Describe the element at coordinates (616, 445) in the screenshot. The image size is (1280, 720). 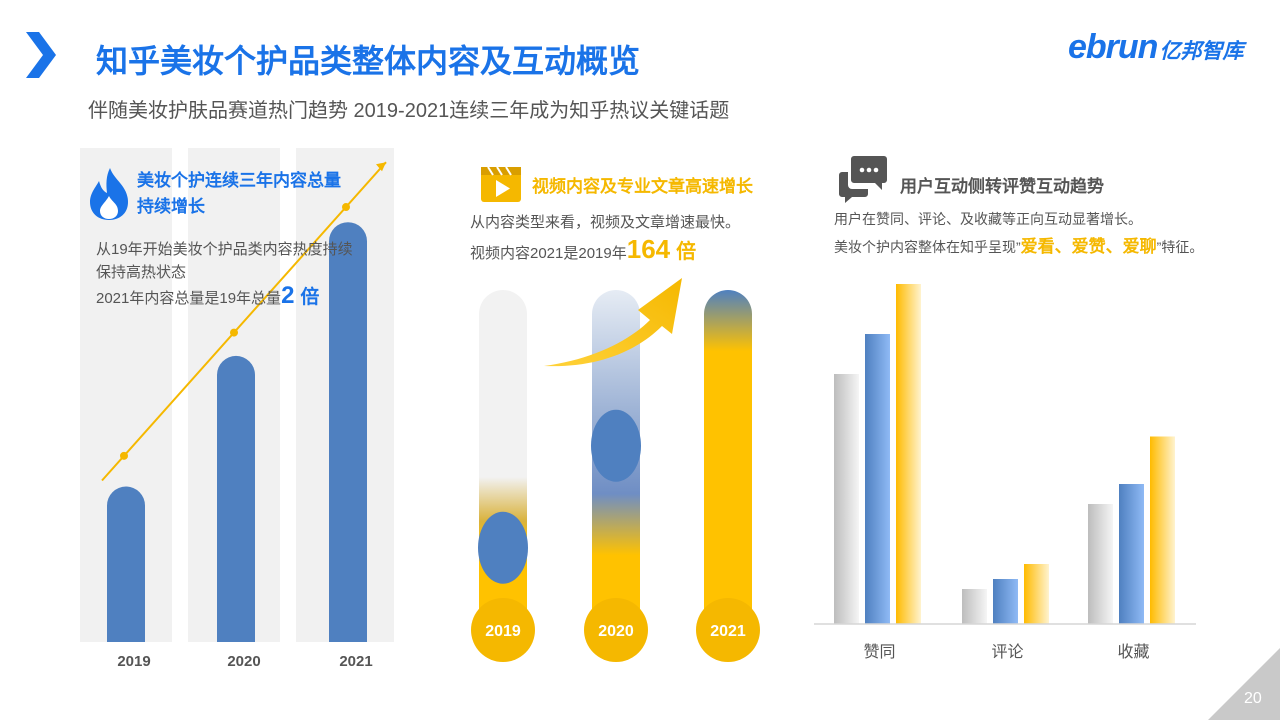
I see `level-bubble-2020` at that location.